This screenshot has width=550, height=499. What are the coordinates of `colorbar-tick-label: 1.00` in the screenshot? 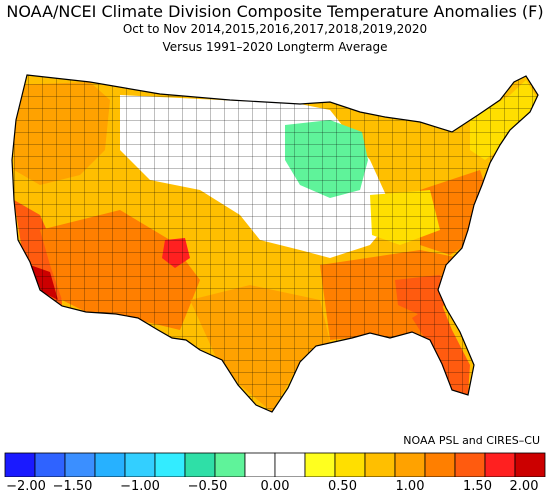 It's located at (410, 486).